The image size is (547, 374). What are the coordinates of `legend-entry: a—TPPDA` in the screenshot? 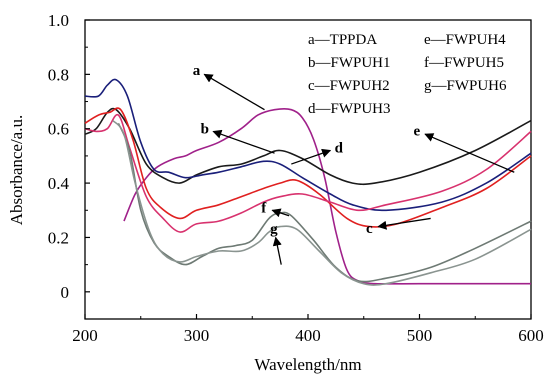 It's located at (342, 40).